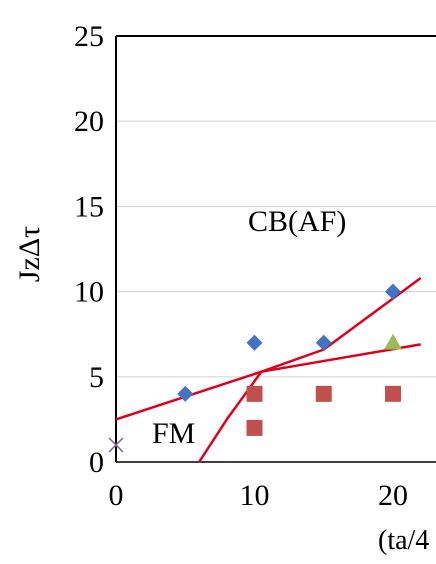  What do you see at coordinates (403, 540) in the screenshot?
I see `x-axis-label: (ta/4` at bounding box center [403, 540].